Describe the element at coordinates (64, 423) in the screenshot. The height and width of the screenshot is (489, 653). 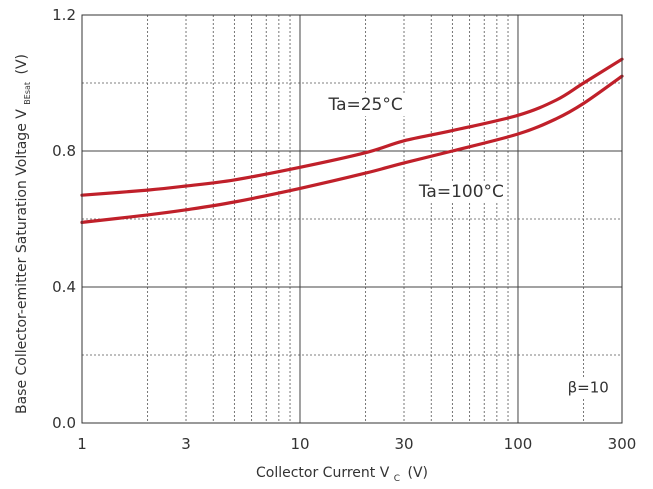
I see `y-tick-label: 0.0` at that location.